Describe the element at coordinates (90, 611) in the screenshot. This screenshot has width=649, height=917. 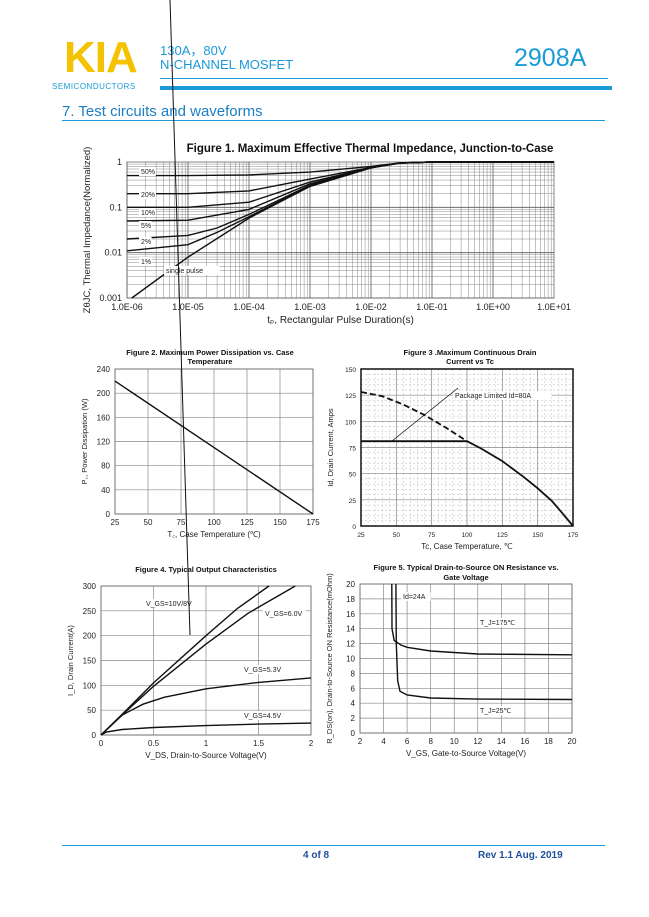
I see `y-tick-label: 250` at that location.